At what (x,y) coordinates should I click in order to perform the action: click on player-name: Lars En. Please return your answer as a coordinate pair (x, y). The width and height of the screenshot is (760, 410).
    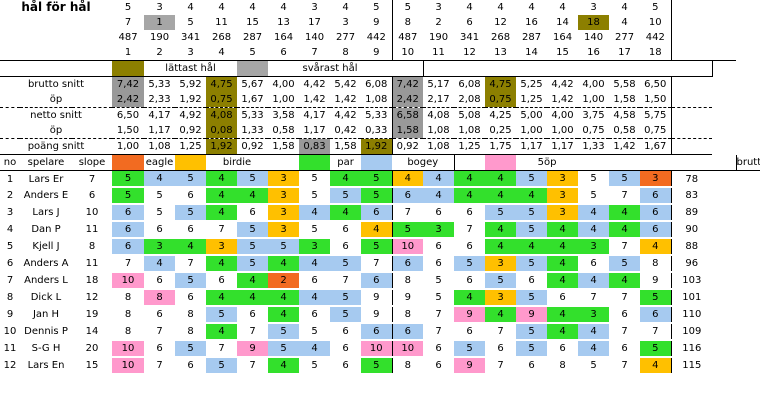
    Looking at the image, I should click on (46, 365).